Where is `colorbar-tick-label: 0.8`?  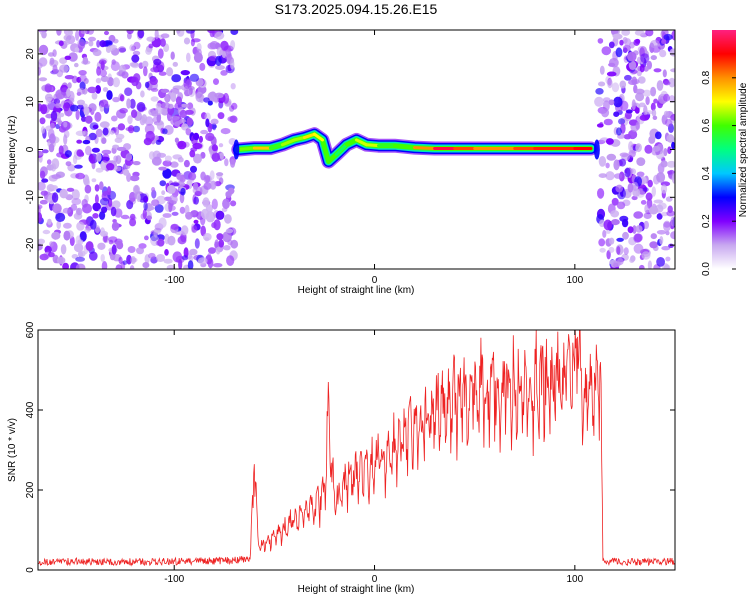 colorbar-tick-label: 0.8 is located at coordinates (706, 77).